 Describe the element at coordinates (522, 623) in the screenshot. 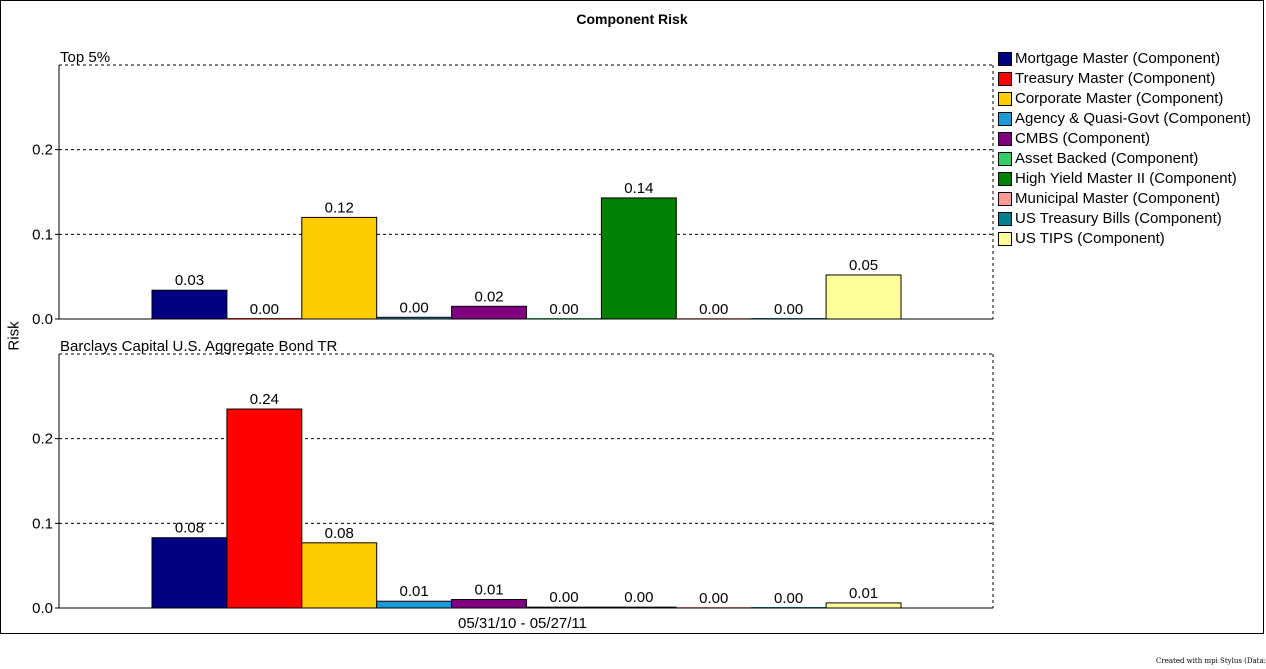

I see `x-tick-label: 05/31/10 - 05/27/11` at that location.